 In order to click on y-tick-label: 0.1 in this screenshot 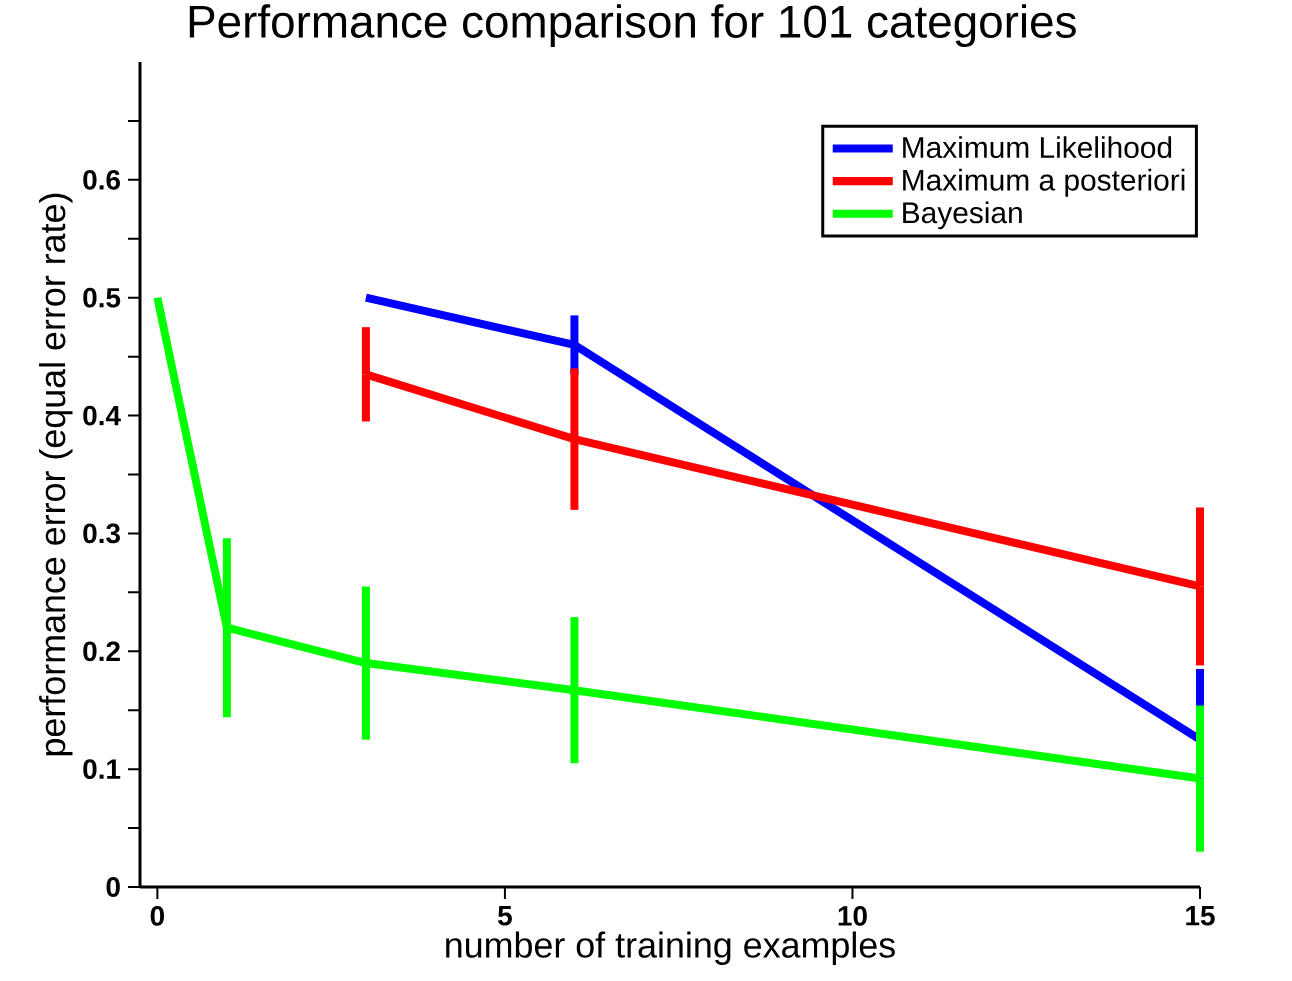, I will do `click(102, 769)`.